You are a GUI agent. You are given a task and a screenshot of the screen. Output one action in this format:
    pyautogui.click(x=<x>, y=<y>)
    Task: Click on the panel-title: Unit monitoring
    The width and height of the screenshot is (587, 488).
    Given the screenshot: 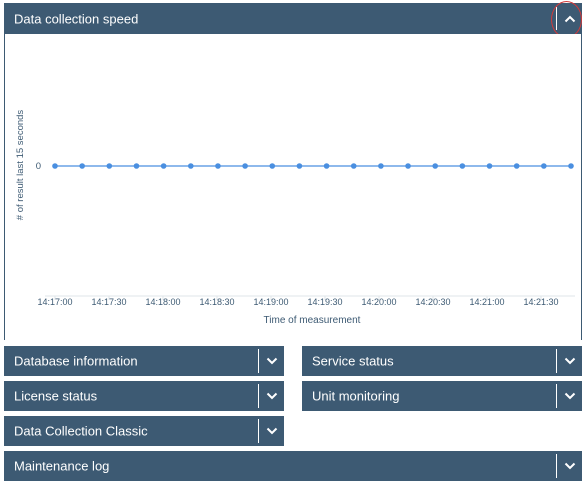 What is the action you would take?
    pyautogui.click(x=356, y=396)
    